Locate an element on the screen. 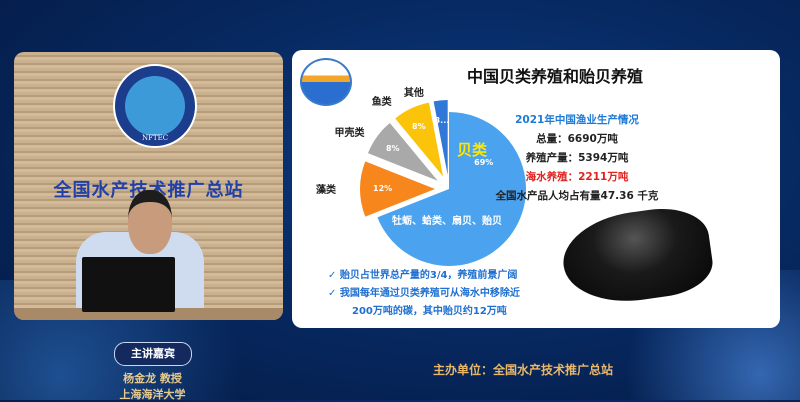 The height and width of the screenshot is (402, 800). host-name: 杨金龙 教授 is located at coordinates (152, 378).